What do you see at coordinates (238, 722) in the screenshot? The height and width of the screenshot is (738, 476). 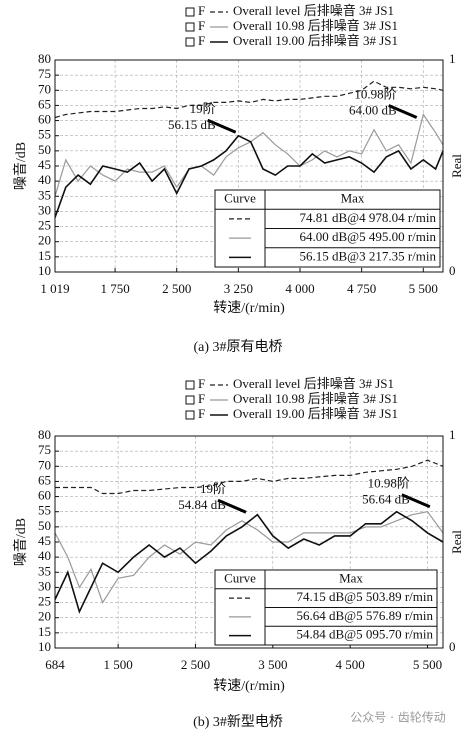 I see `caption: (b) 3#新型电桥` at bounding box center [238, 722].